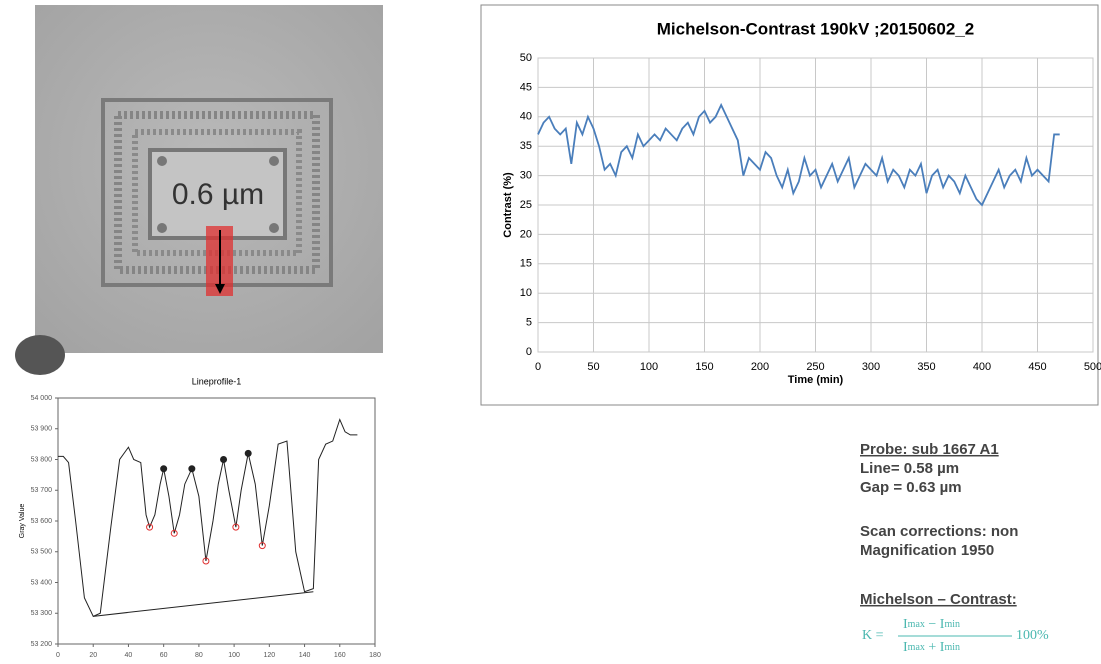  Describe the element at coordinates (526, 205) in the screenshot. I see `y-tick-label: 25` at that location.